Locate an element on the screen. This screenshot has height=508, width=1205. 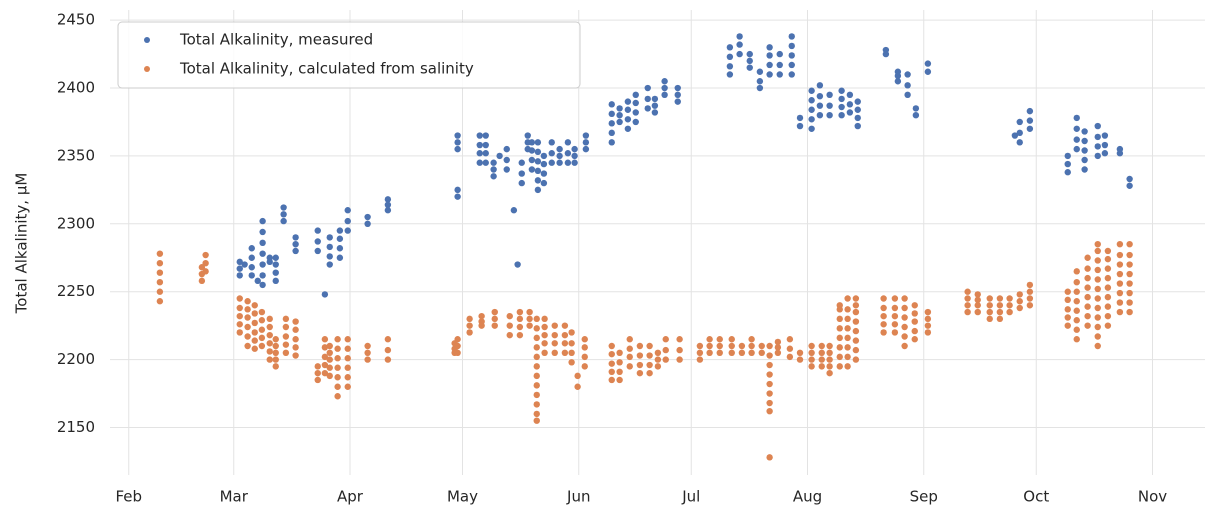
y-tick-label: 2450 is located at coordinates (76, 20).